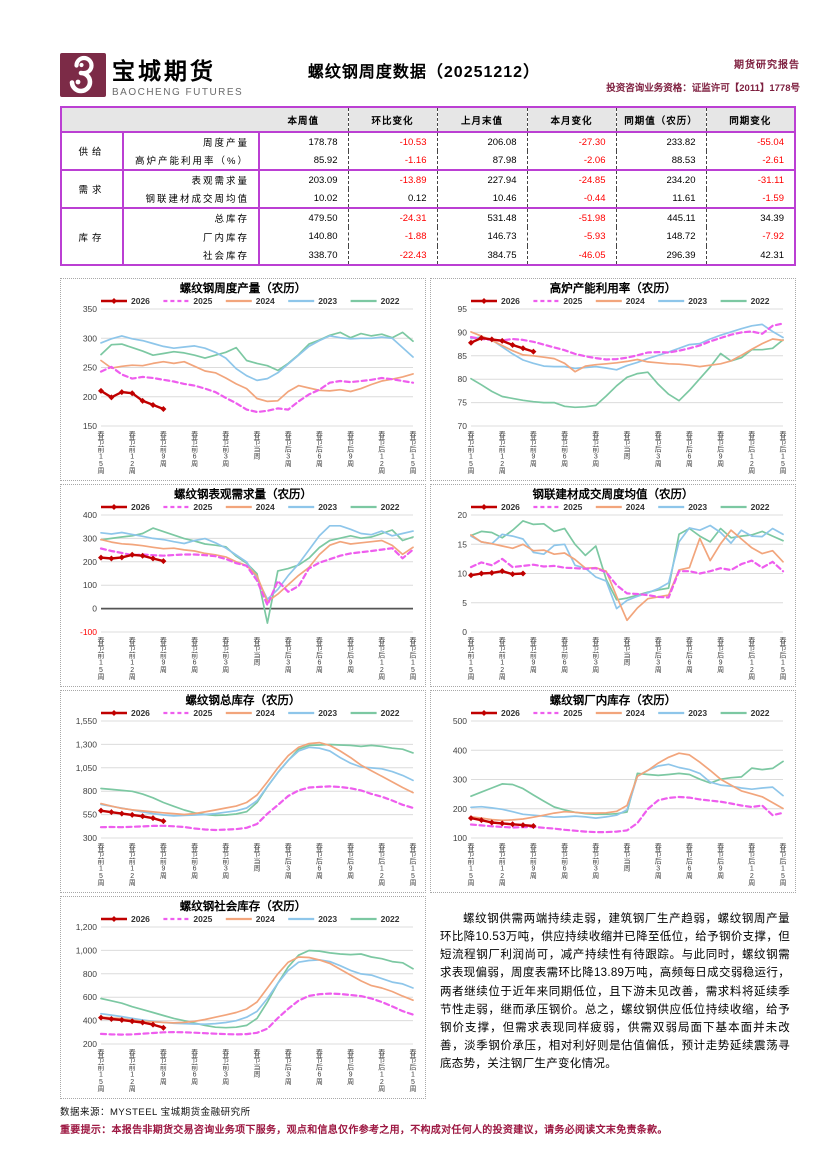  I want to click on svg-text: 螺纹钢社会库存（农历）, so click(243, 906).